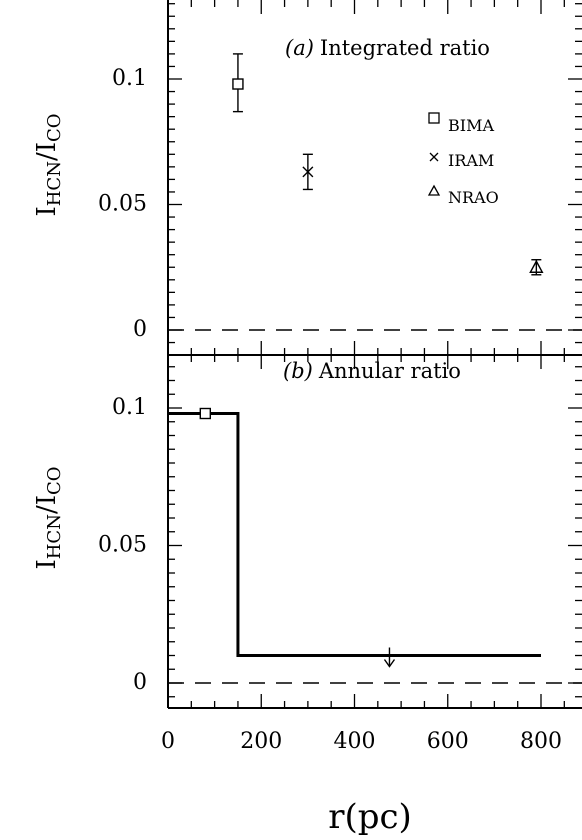 The width and height of the screenshot is (582, 840). Describe the element at coordinates (471, 125) in the screenshot. I see `legend-label-bima: BIMA` at that location.